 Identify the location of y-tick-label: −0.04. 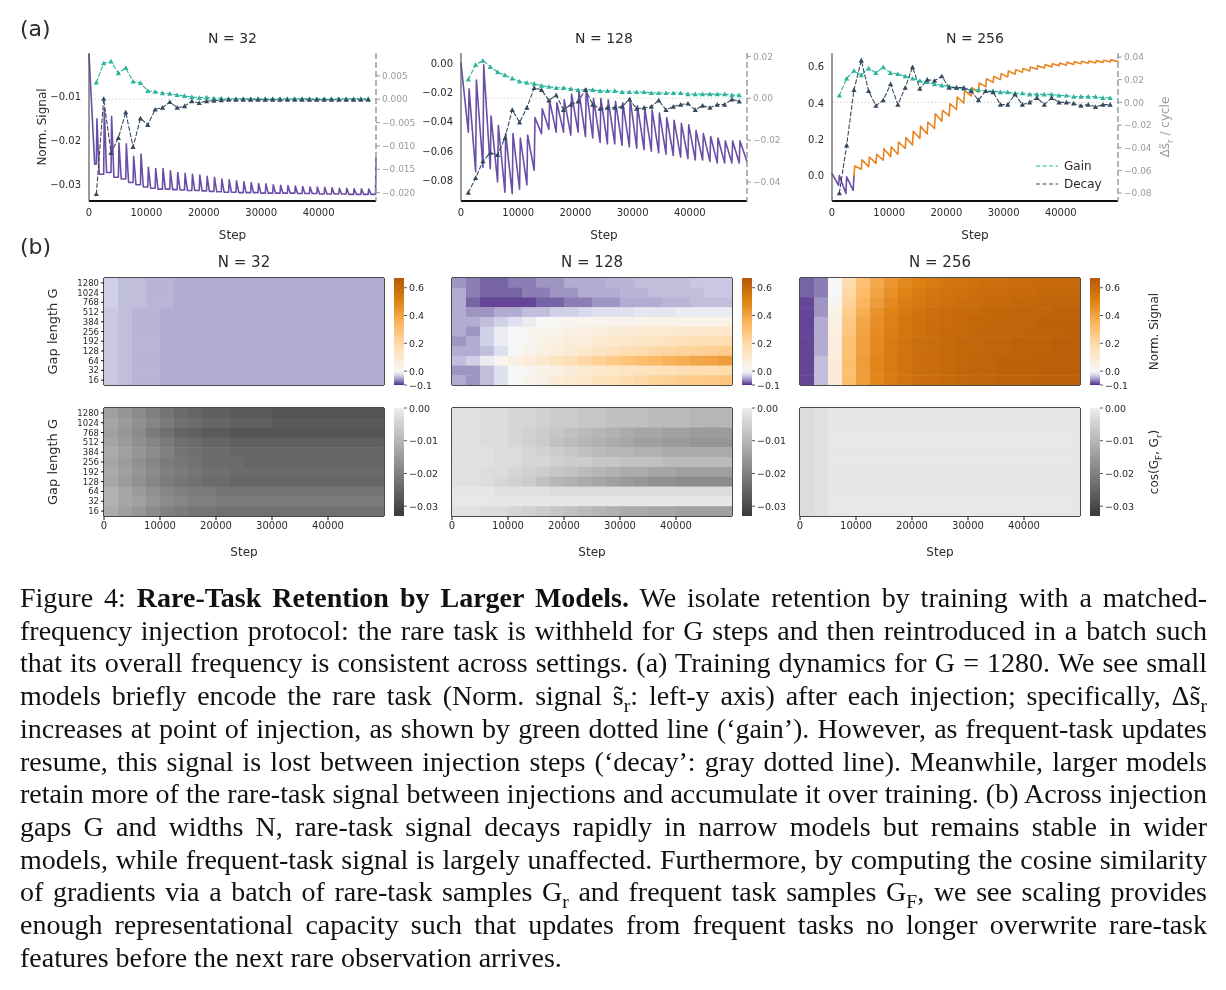
(437, 122).